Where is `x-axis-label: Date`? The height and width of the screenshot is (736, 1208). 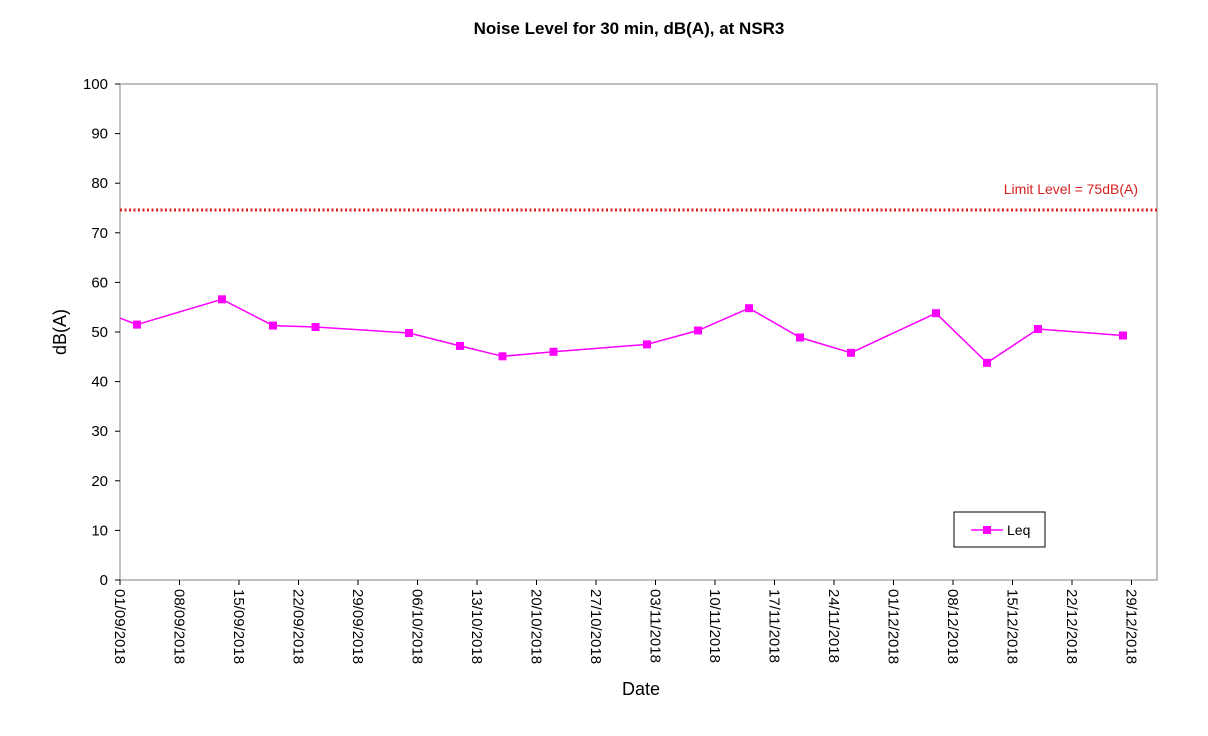 x-axis-label: Date is located at coordinates (641, 689).